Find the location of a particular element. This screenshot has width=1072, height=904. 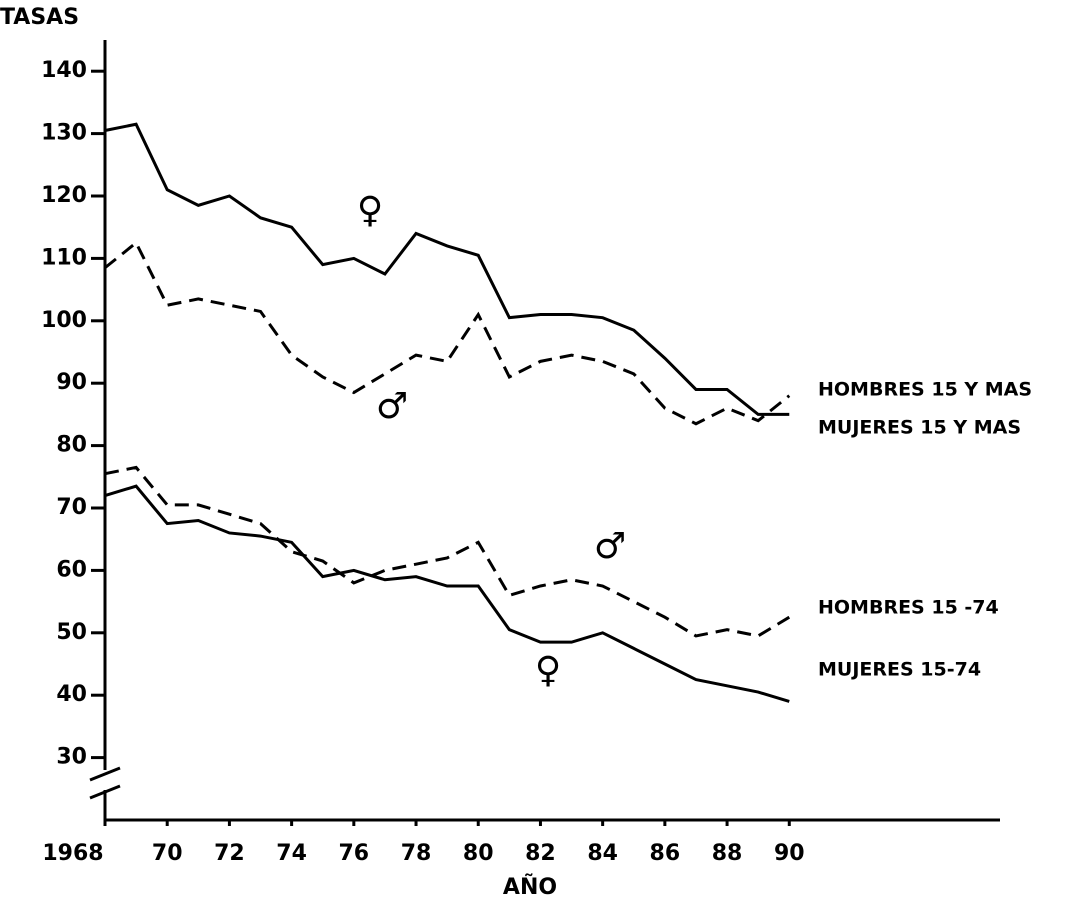

y-tick-label: 140 is located at coordinates (64, 70).